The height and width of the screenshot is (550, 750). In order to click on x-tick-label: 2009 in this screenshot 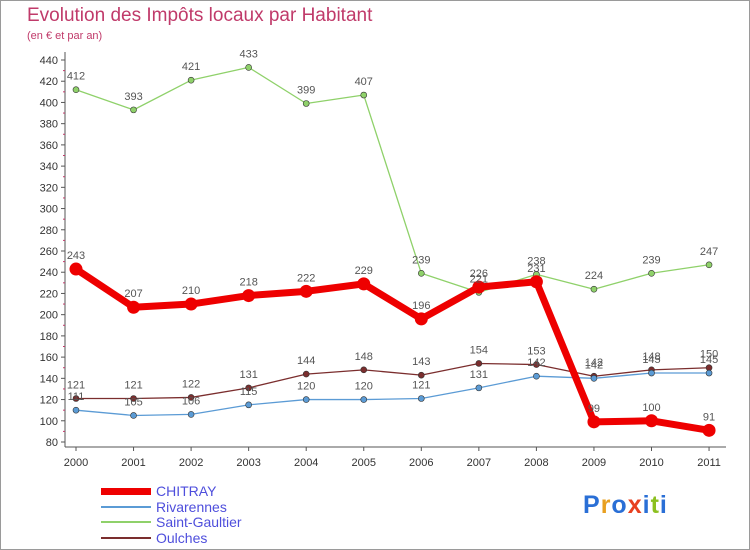, I will do `click(594, 463)`.